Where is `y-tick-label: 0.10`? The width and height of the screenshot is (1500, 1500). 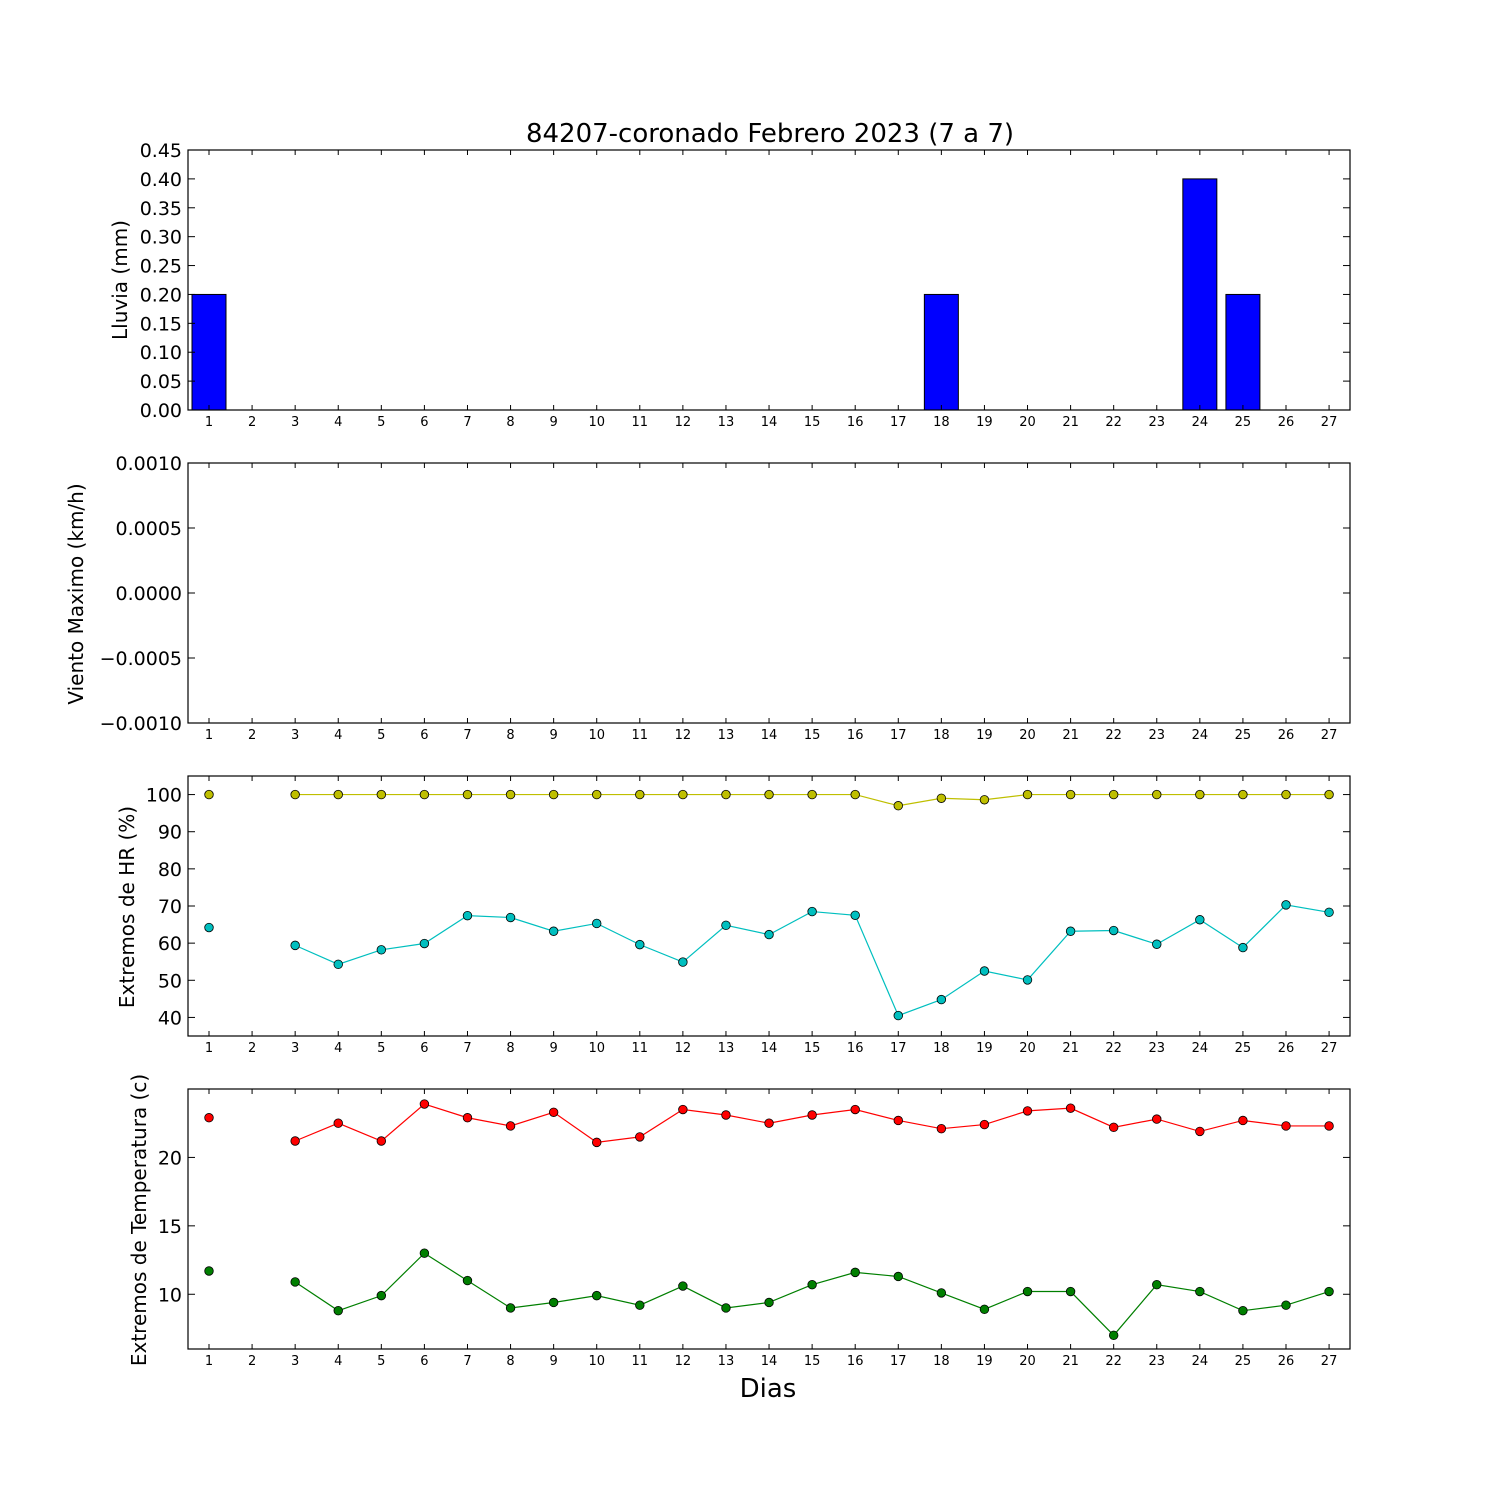 y-tick-label: 0.10 is located at coordinates (161, 353).